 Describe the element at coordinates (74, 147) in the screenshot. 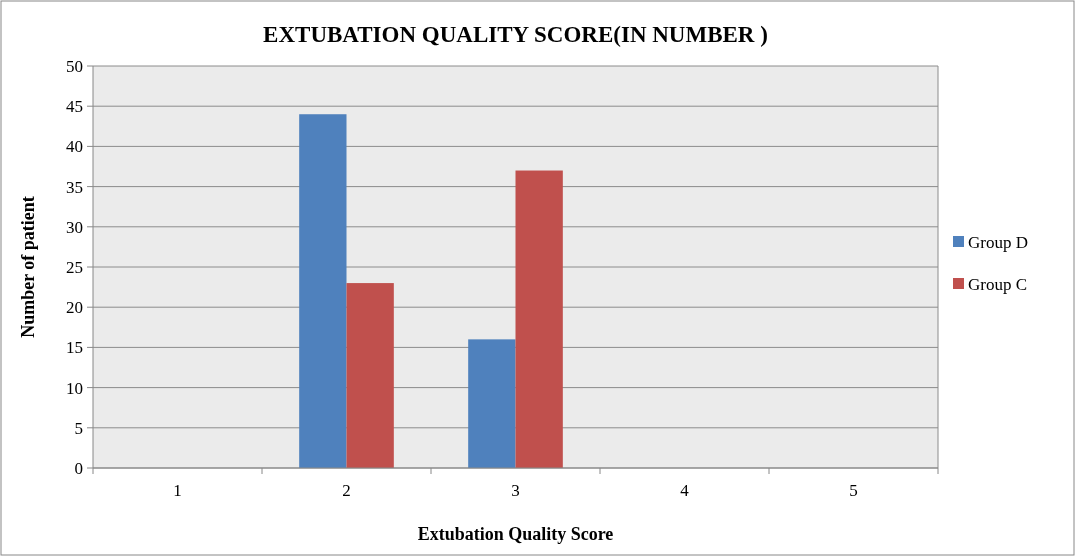

I see `y-tick-label: 40` at that location.